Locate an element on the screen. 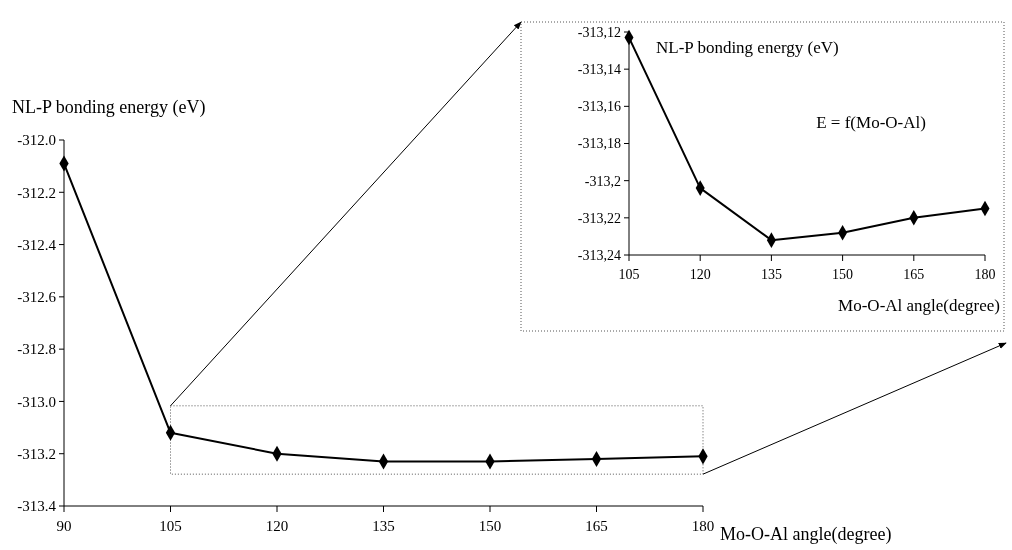  y-tick-label: -313,22 is located at coordinates (599, 218).